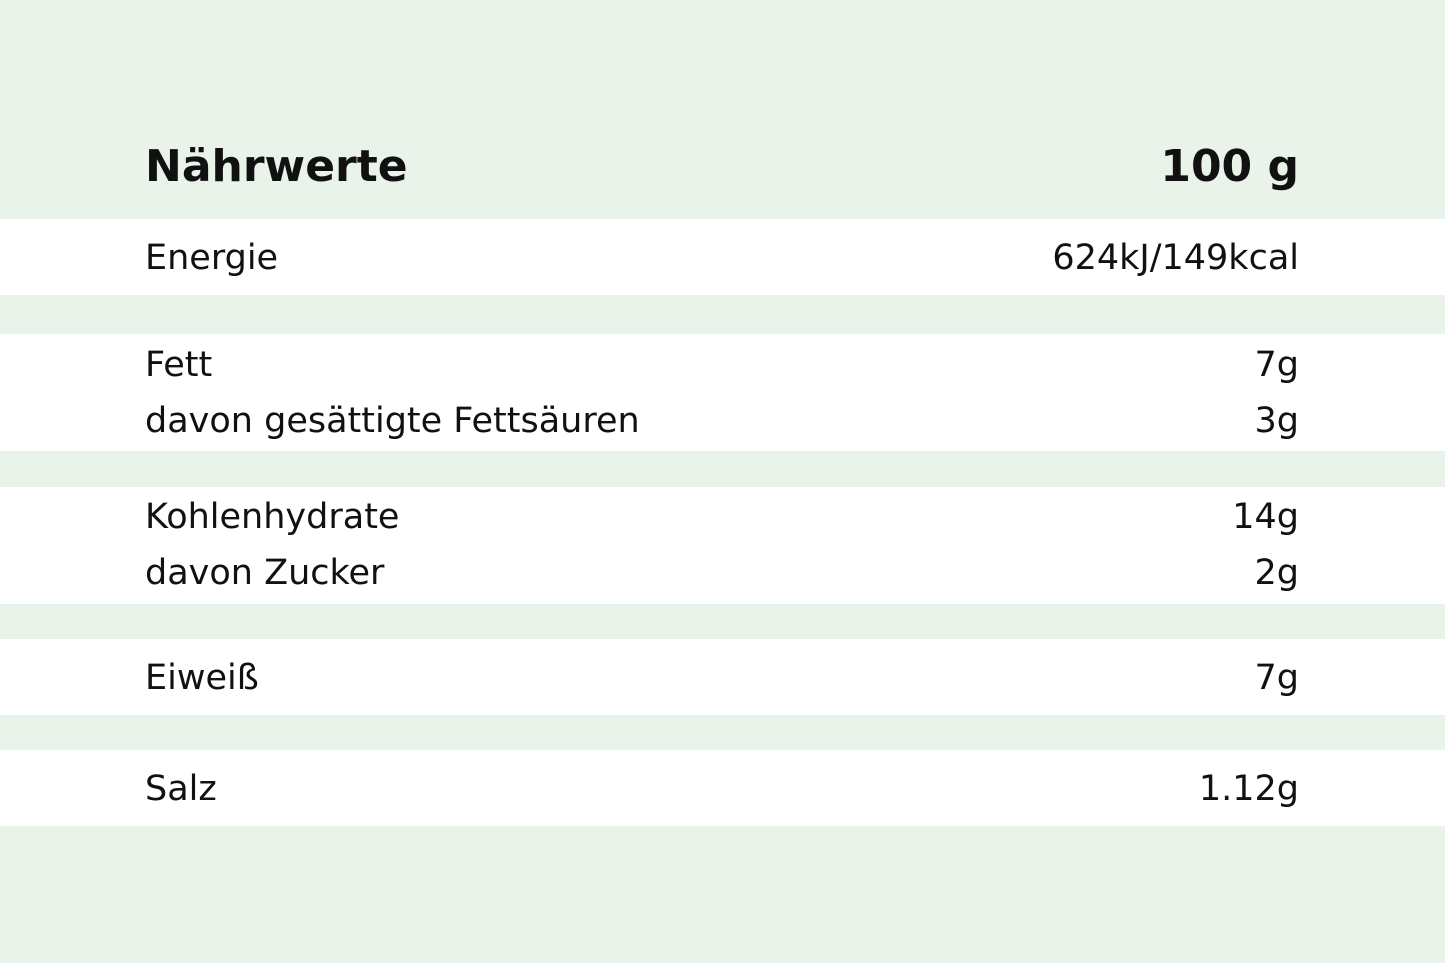  What do you see at coordinates (1229, 166) in the screenshot?
I see `header-value: 100 g` at bounding box center [1229, 166].